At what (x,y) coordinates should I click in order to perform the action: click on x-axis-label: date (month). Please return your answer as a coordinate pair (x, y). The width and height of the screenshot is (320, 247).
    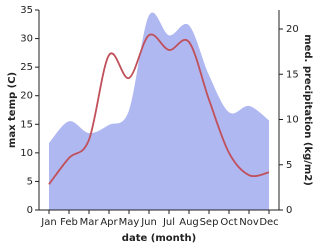
    Looking at the image, I should click on (159, 238).